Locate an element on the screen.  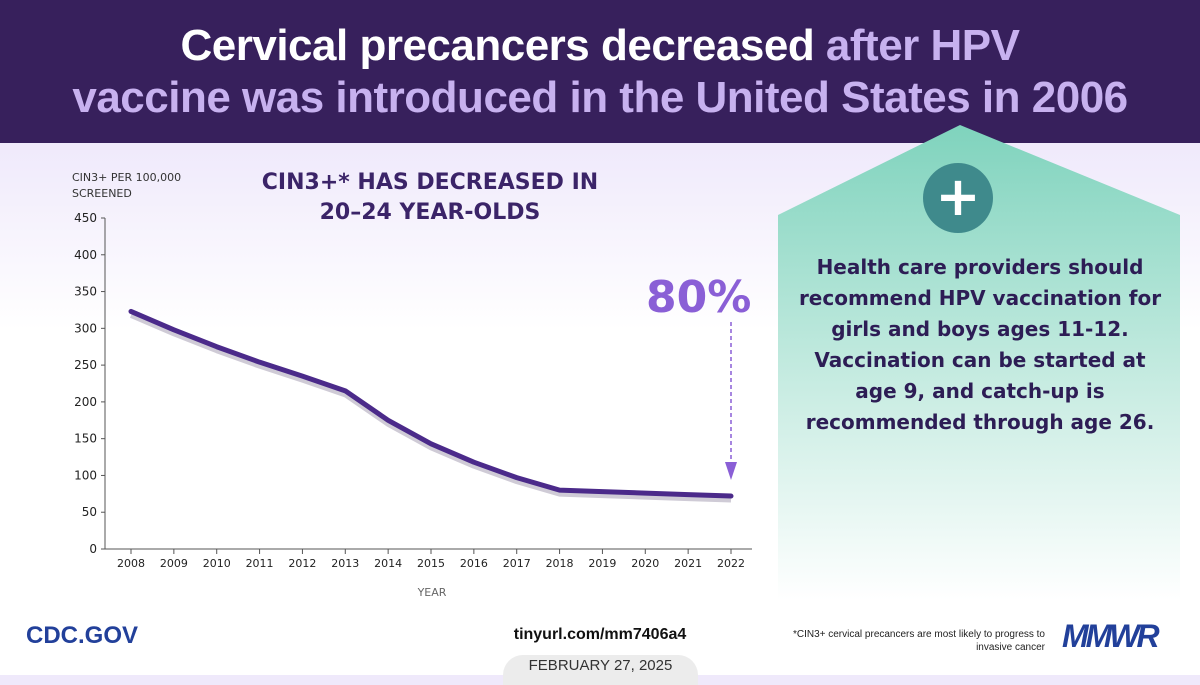
y-tick-label: 150 is located at coordinates (85, 439).